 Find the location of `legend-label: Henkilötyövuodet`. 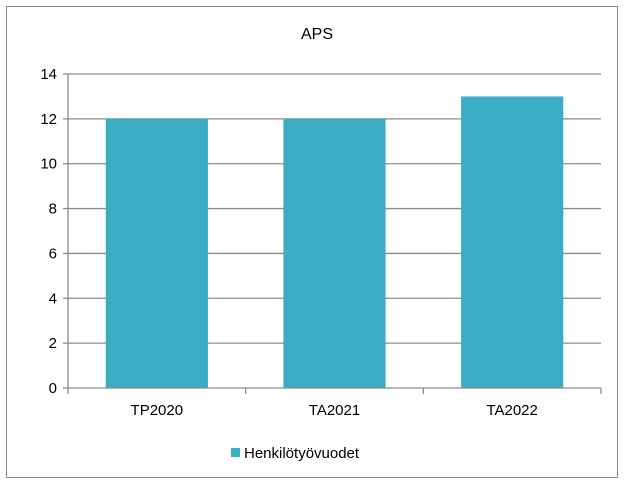

legend-label: Henkilötyövuodet is located at coordinates (302, 453).